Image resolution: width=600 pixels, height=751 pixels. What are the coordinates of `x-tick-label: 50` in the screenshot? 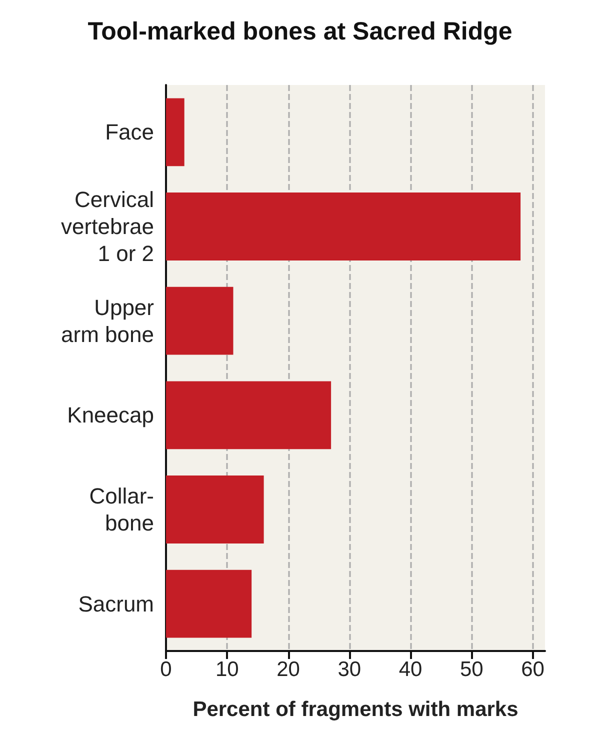 It's located at (472, 669).